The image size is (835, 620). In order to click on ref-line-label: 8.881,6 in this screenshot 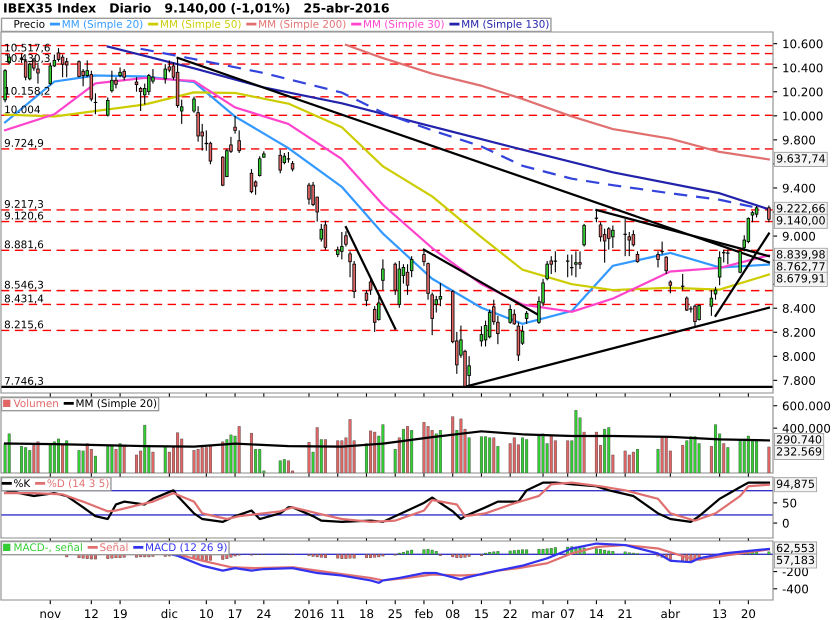, I will do `click(24, 245)`.